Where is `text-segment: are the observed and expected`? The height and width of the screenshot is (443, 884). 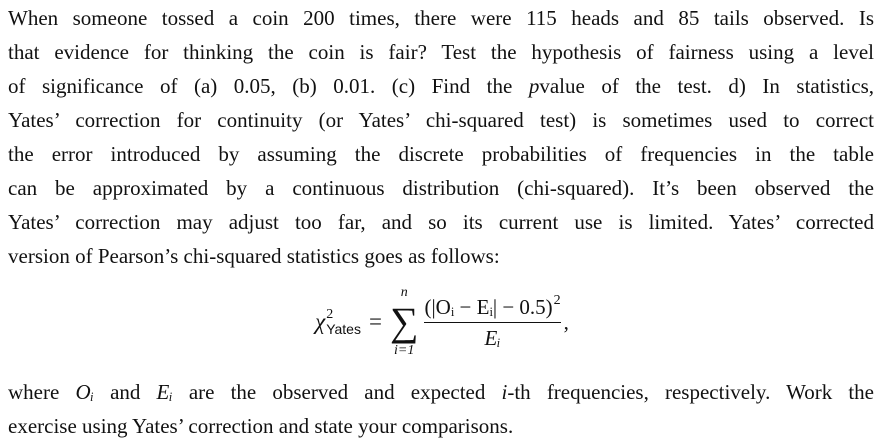 text-segment: are the observed and expected is located at coordinates (337, 392).